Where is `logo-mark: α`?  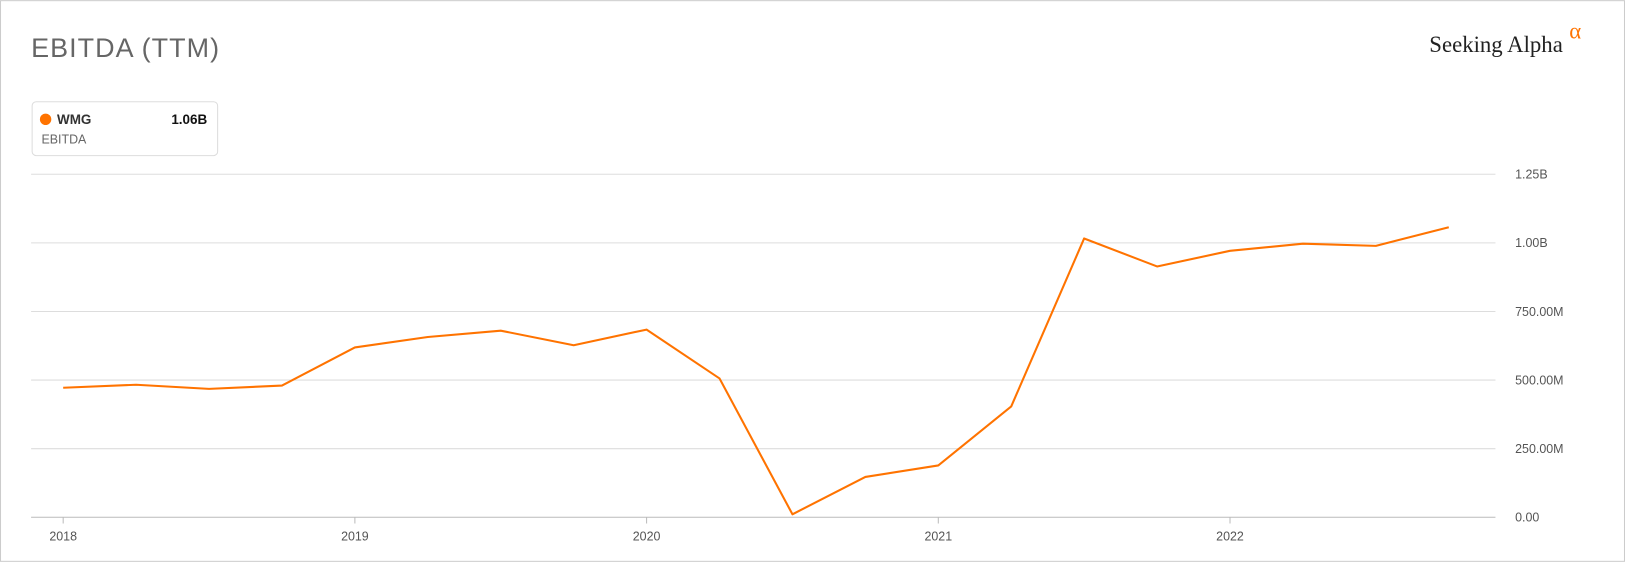
logo-mark: α is located at coordinates (1575, 31).